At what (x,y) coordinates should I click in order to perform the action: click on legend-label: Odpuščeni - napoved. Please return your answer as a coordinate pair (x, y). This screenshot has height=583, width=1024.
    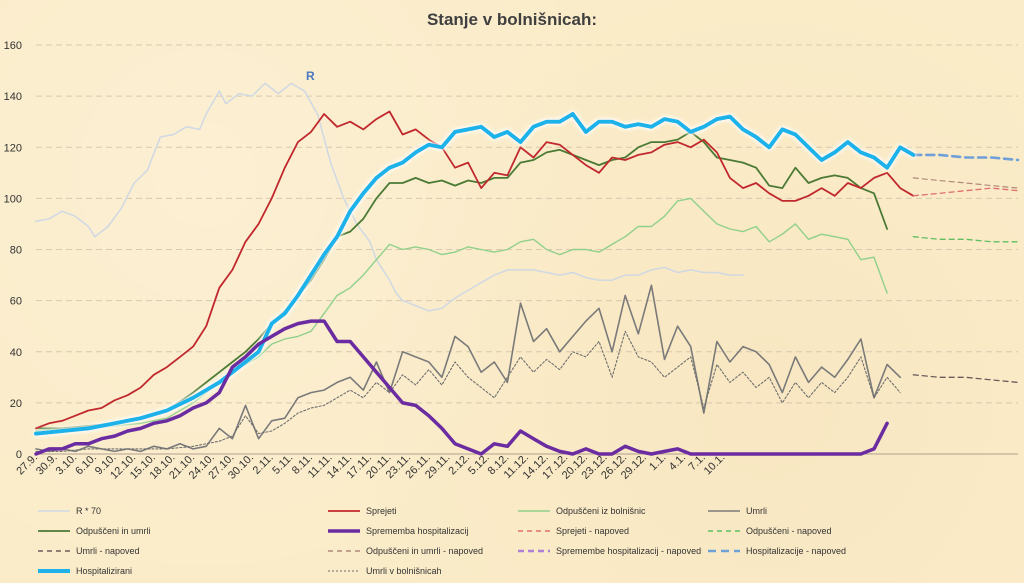
    Looking at the image, I should click on (789, 531).